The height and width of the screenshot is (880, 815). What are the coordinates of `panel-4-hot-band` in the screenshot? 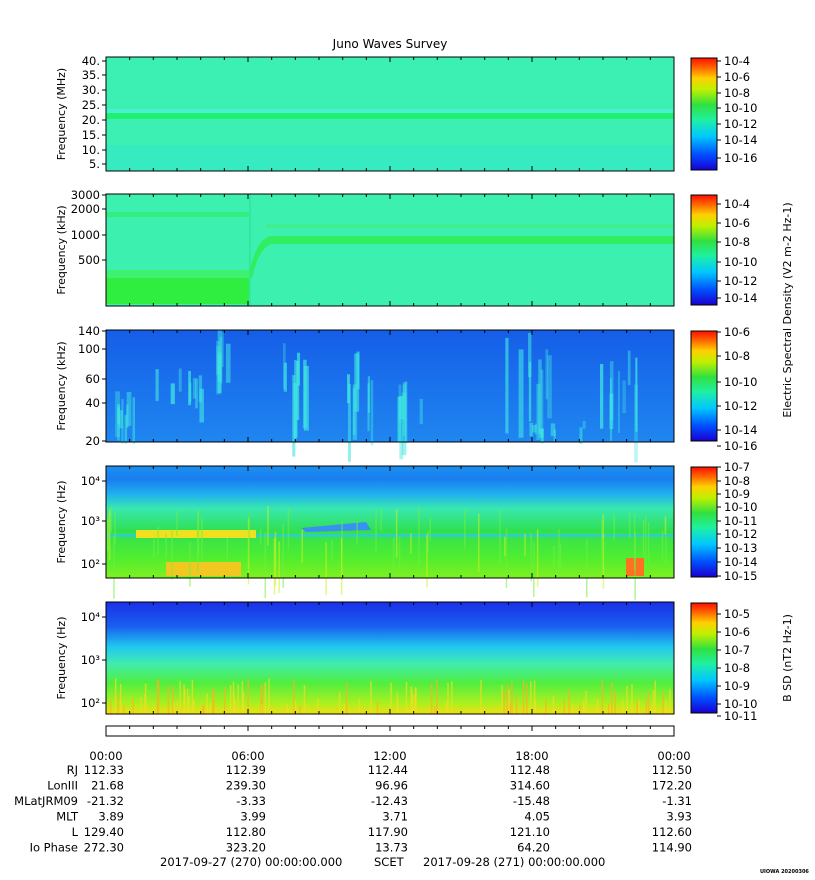 It's located at (196, 534).